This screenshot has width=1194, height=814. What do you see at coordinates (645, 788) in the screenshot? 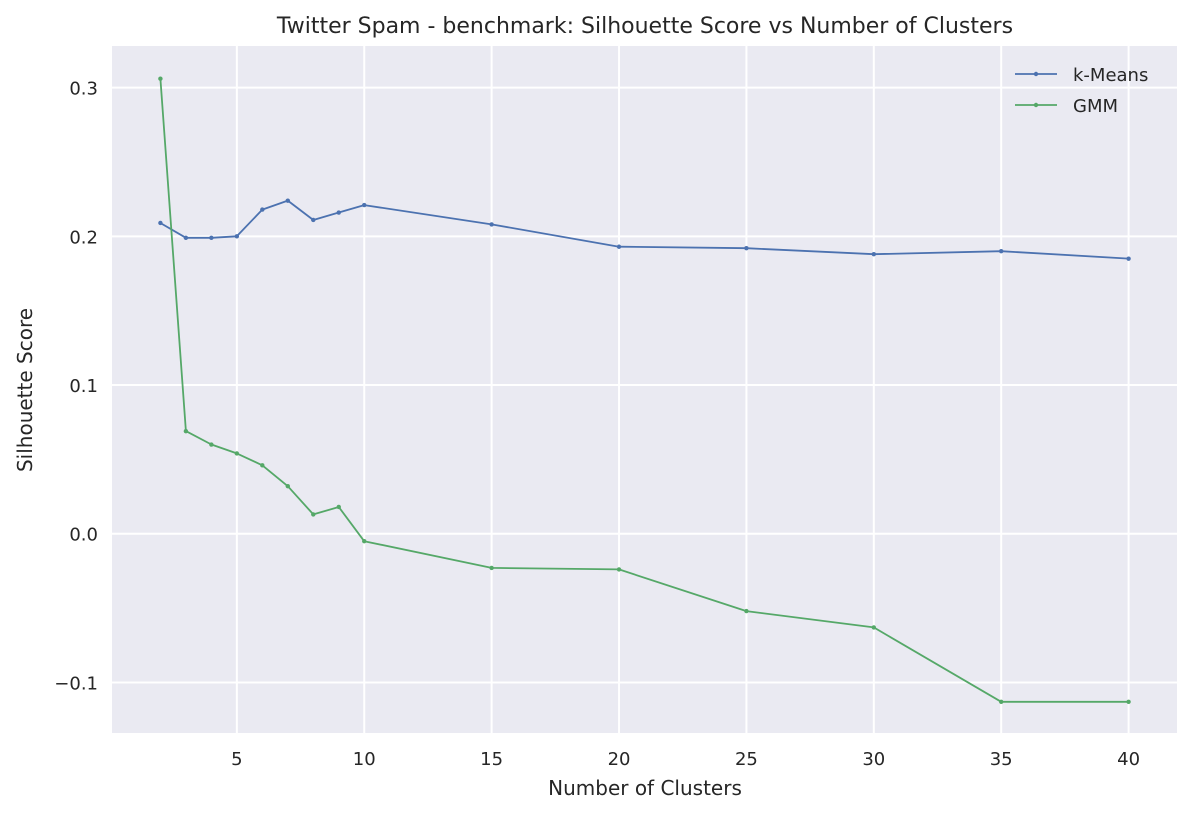
I see `x-axis-label: Number of Clusters` at bounding box center [645, 788].